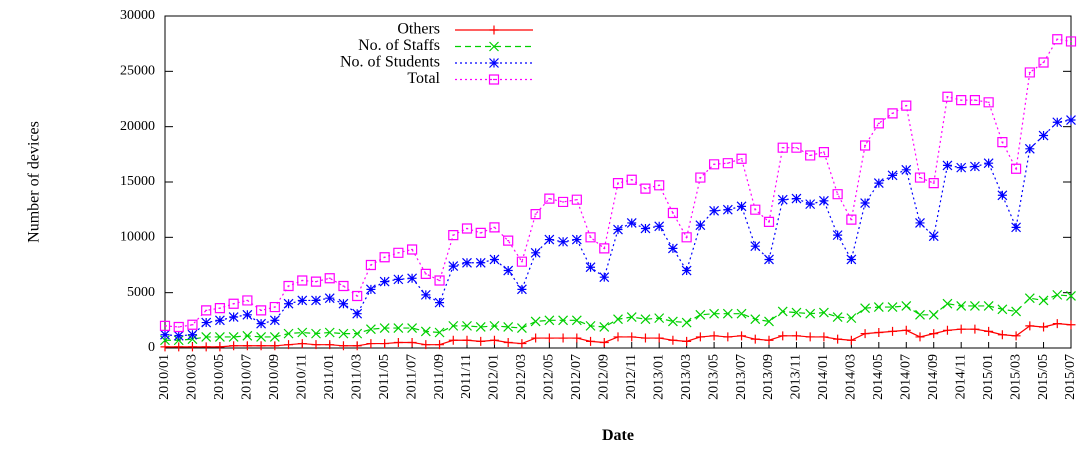 The width and height of the screenshot is (1081, 450). What do you see at coordinates (137, 71) in the screenshot?
I see `y-tick-label: 25000` at bounding box center [137, 71].